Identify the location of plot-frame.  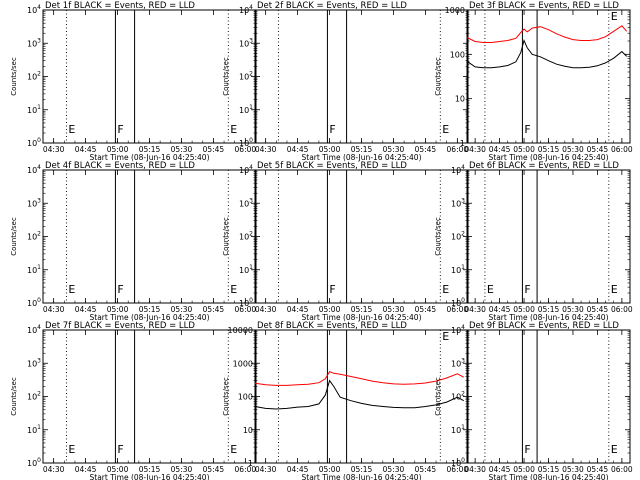
(548, 396).